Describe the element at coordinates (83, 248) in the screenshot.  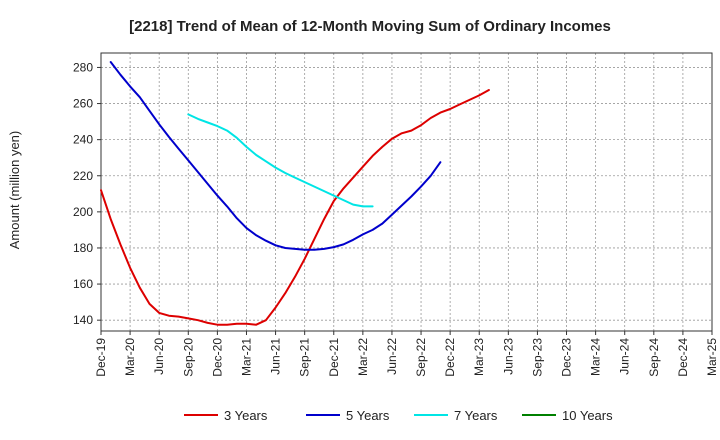
I see `y-tick-label: 180` at that location.